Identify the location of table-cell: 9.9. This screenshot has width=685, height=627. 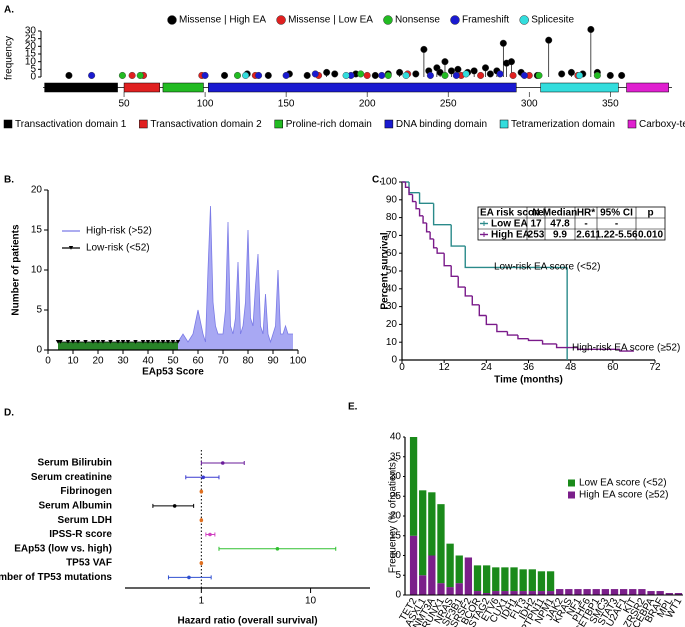
(560, 235).